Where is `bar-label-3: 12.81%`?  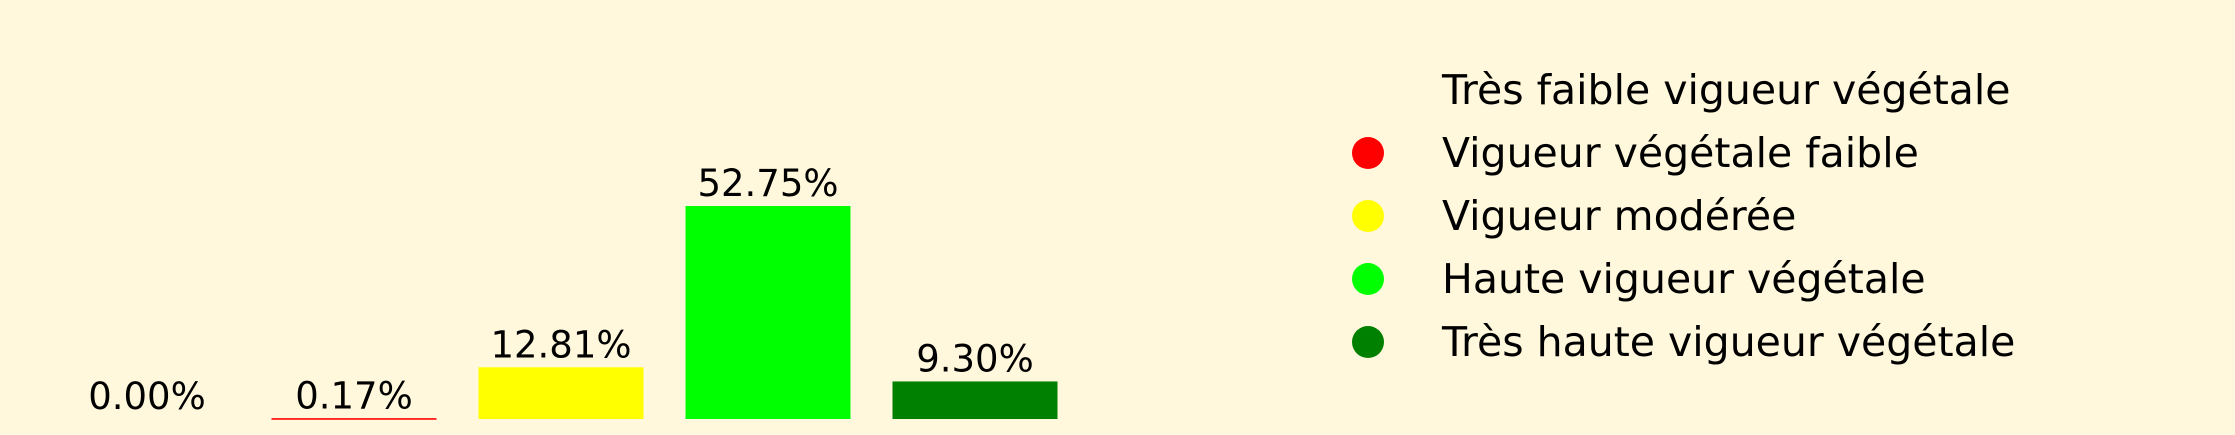 bar-label-3: 12.81% is located at coordinates (560, 344).